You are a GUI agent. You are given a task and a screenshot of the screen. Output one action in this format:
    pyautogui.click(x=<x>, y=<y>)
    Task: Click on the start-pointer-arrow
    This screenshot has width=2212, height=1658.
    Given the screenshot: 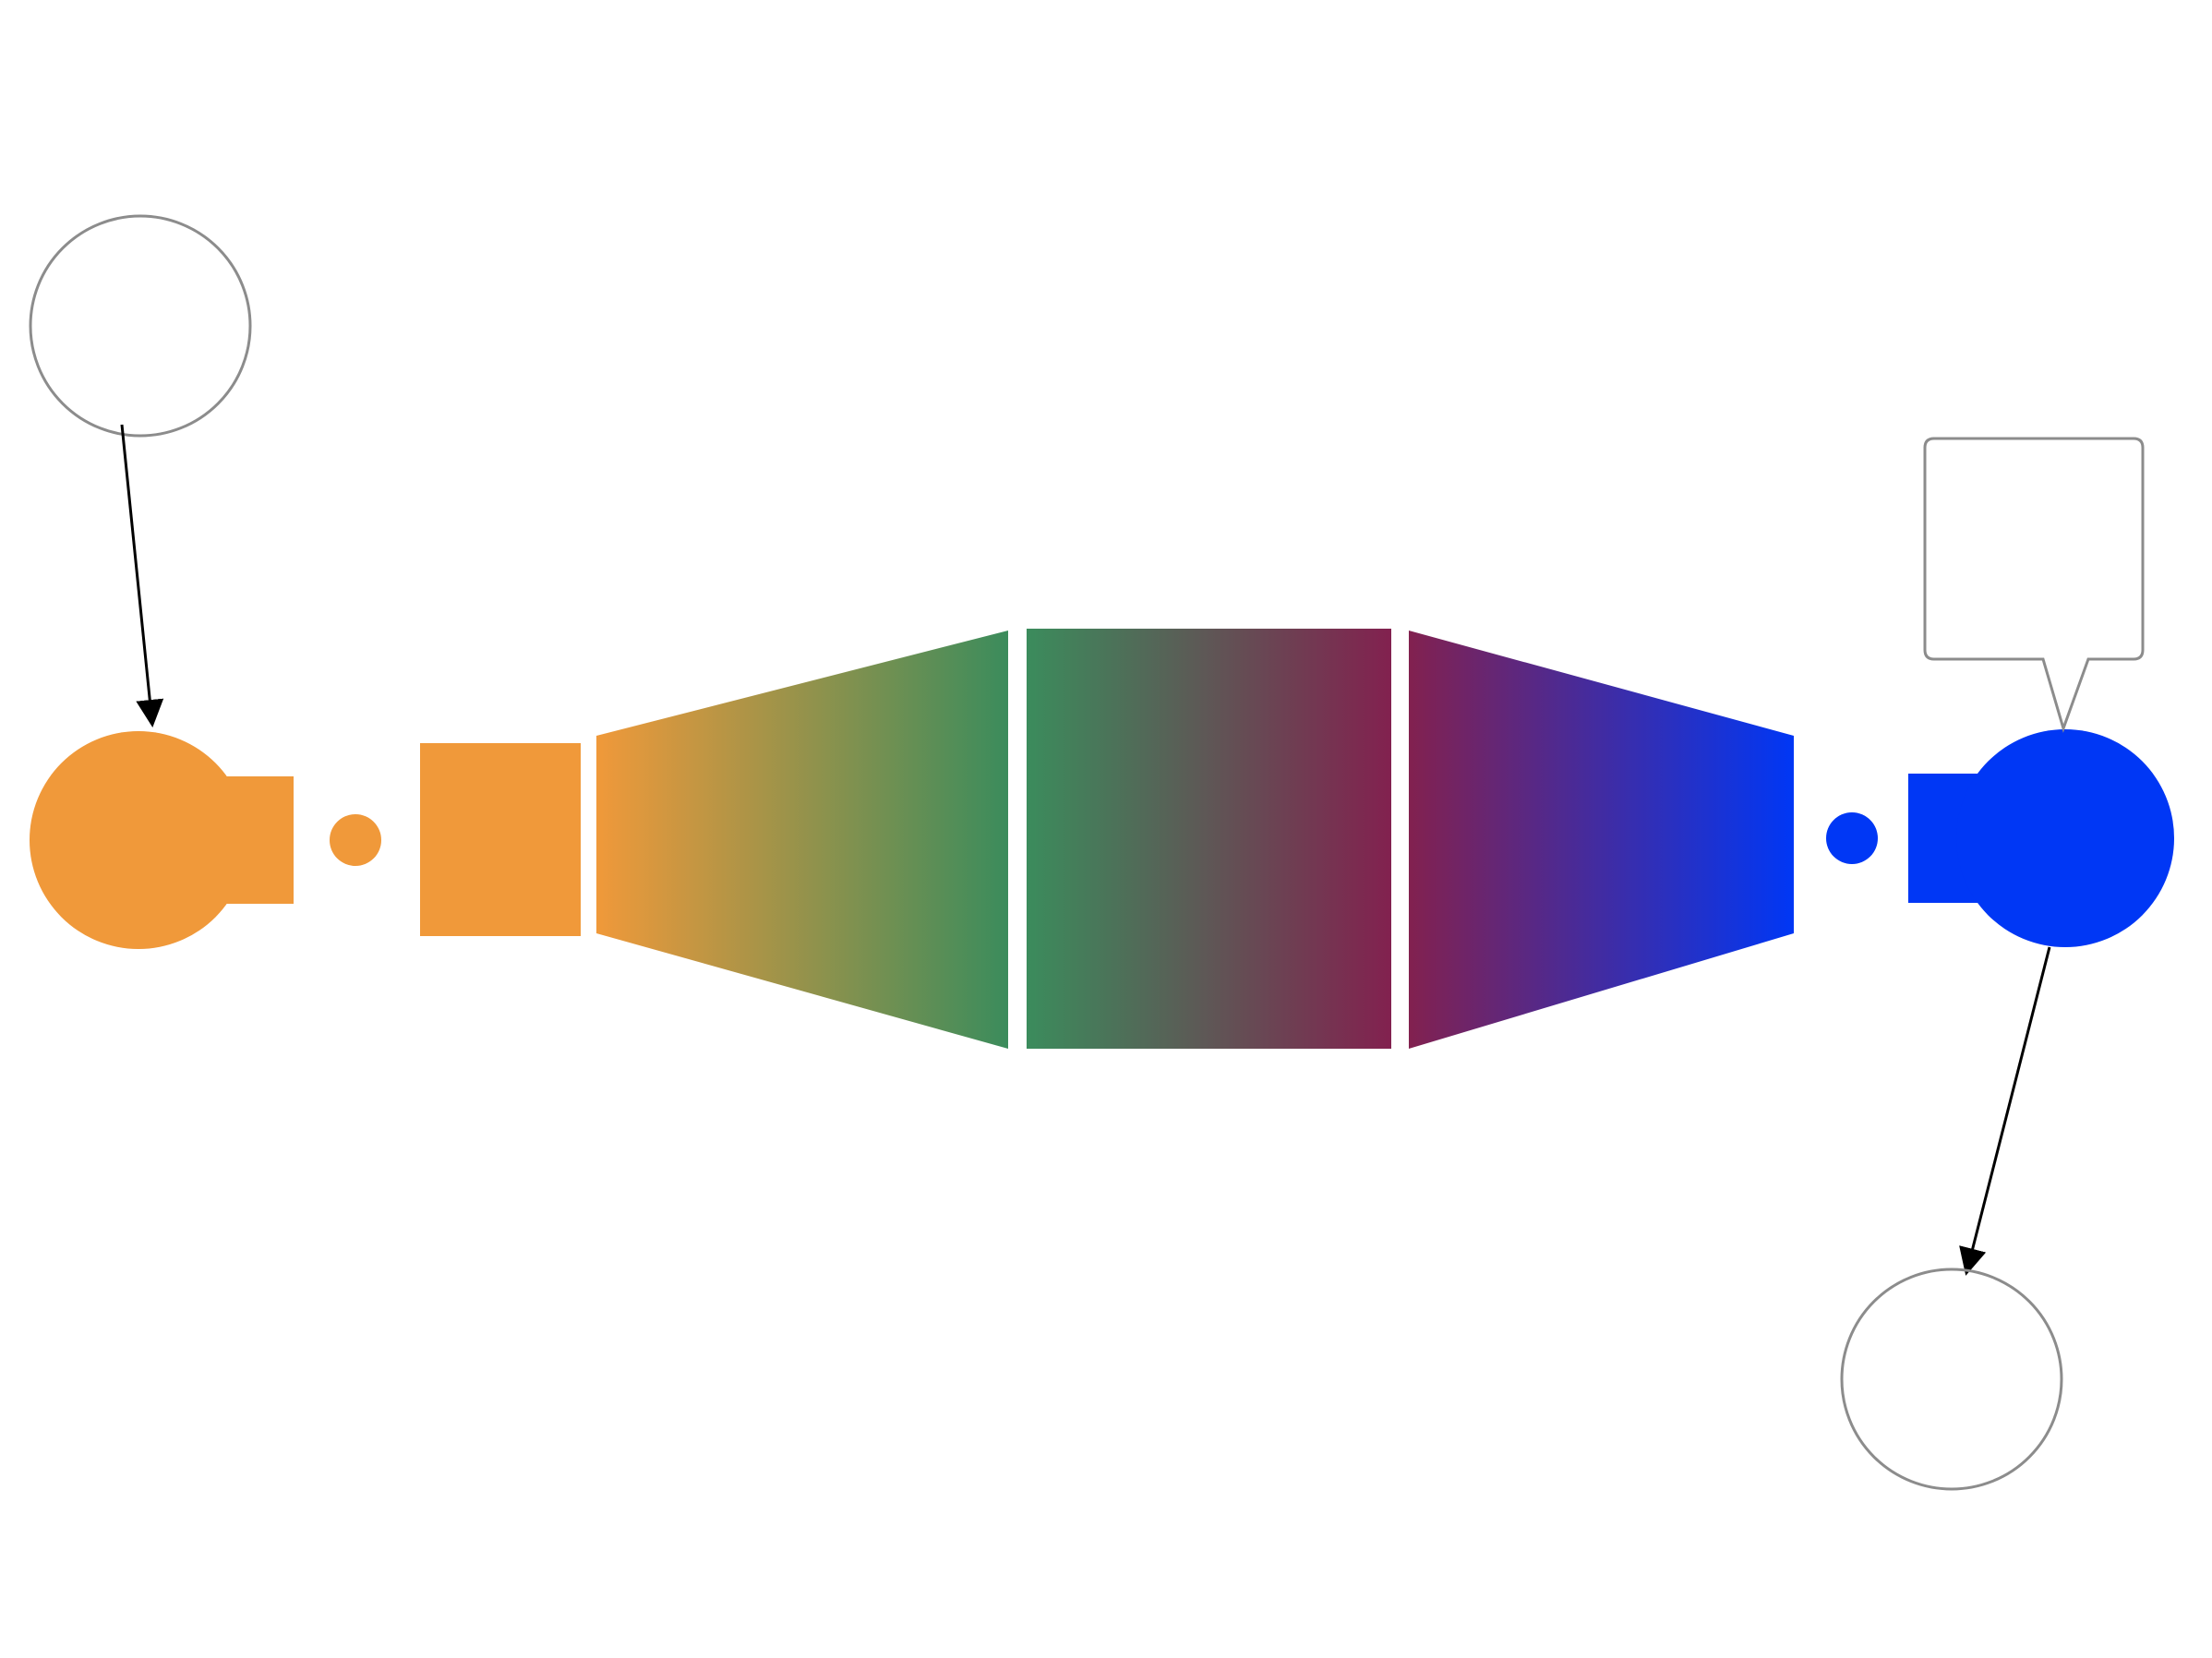 What is the action you would take?
    pyautogui.click(x=142, y=575)
    